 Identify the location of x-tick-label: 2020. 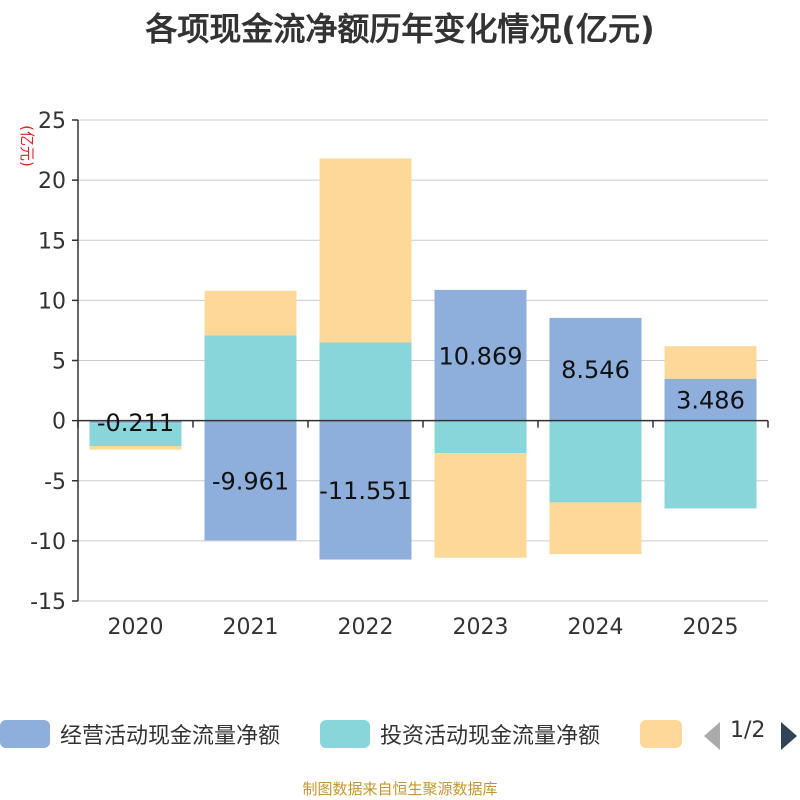
(136, 627).